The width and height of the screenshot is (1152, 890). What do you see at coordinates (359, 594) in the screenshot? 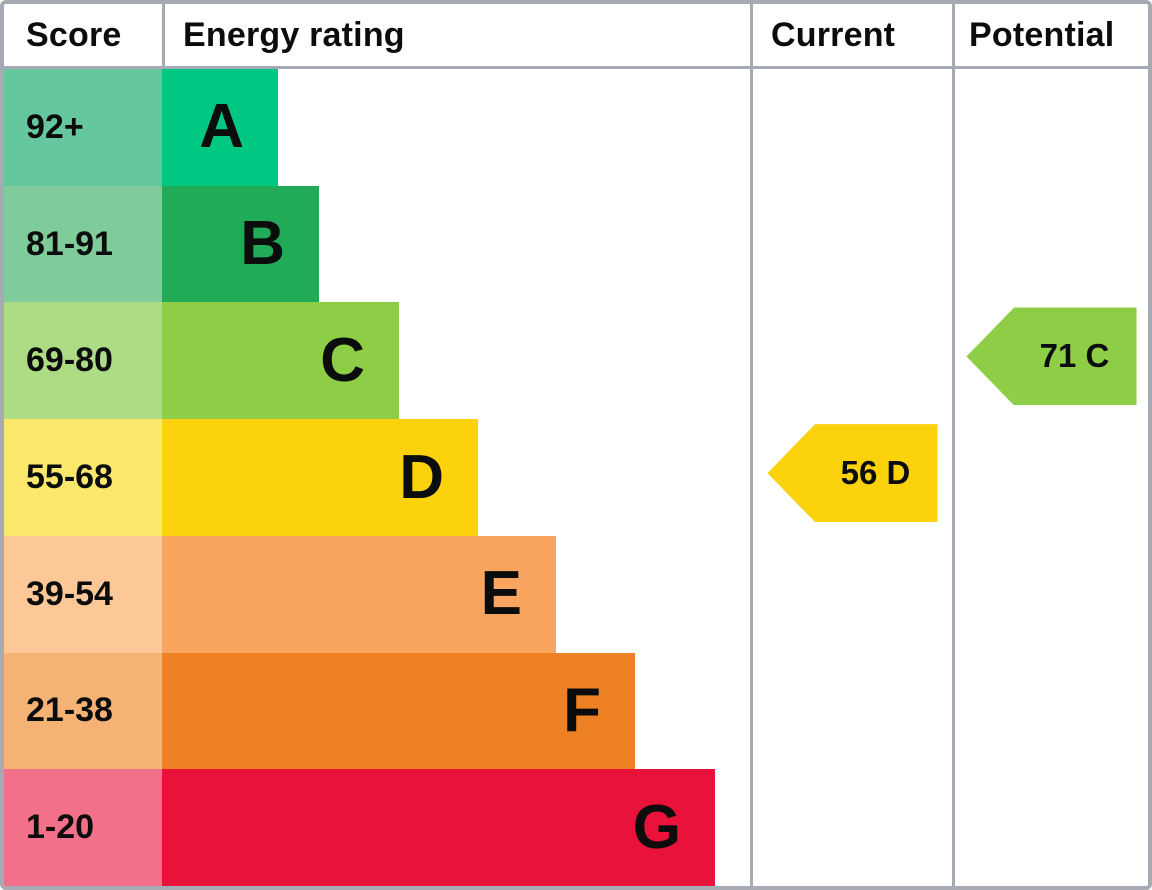
I see `rating-bar-e: E` at bounding box center [359, 594].